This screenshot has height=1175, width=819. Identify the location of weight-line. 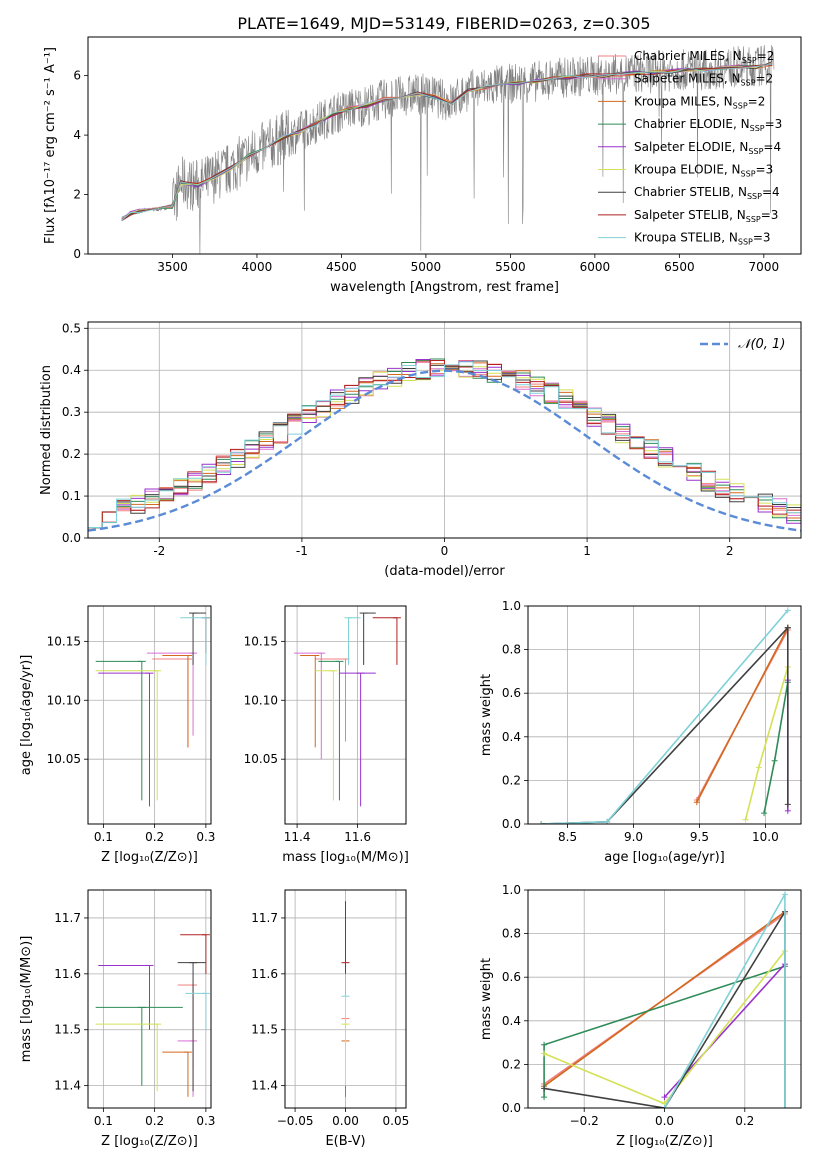
(776, 748).